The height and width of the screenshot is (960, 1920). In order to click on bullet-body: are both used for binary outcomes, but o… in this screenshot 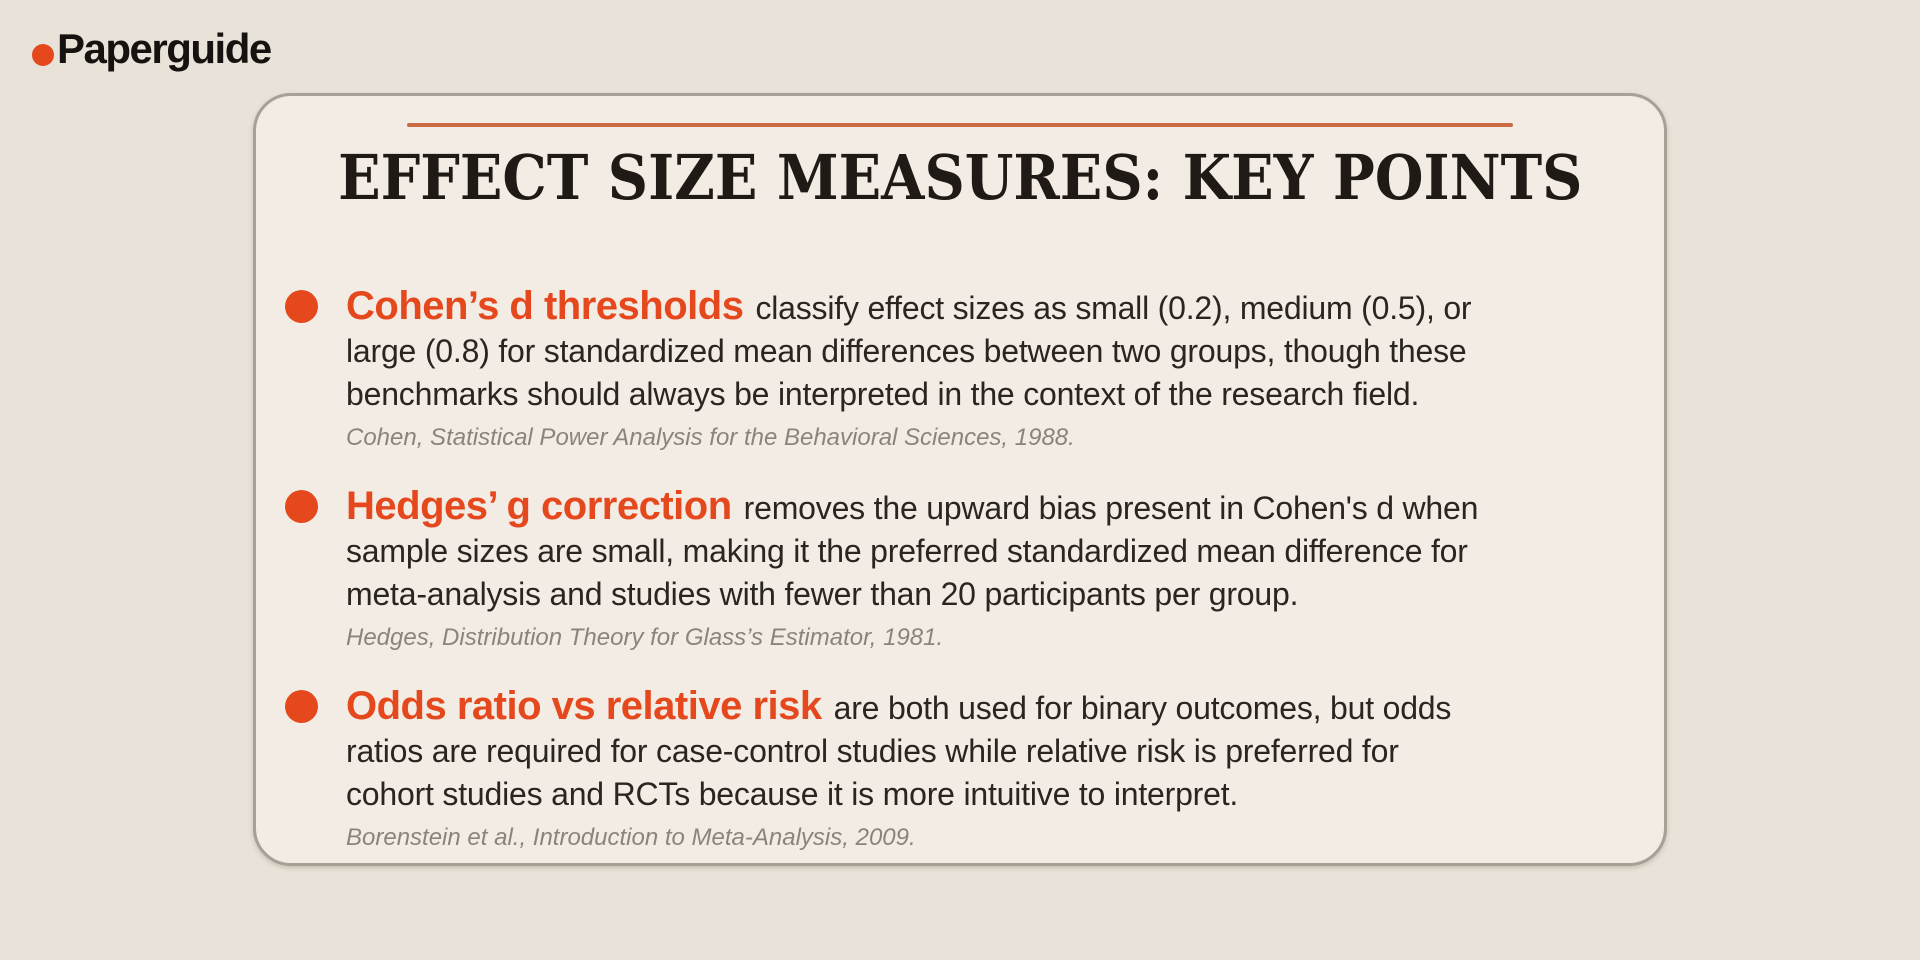, I will do `click(899, 751)`.